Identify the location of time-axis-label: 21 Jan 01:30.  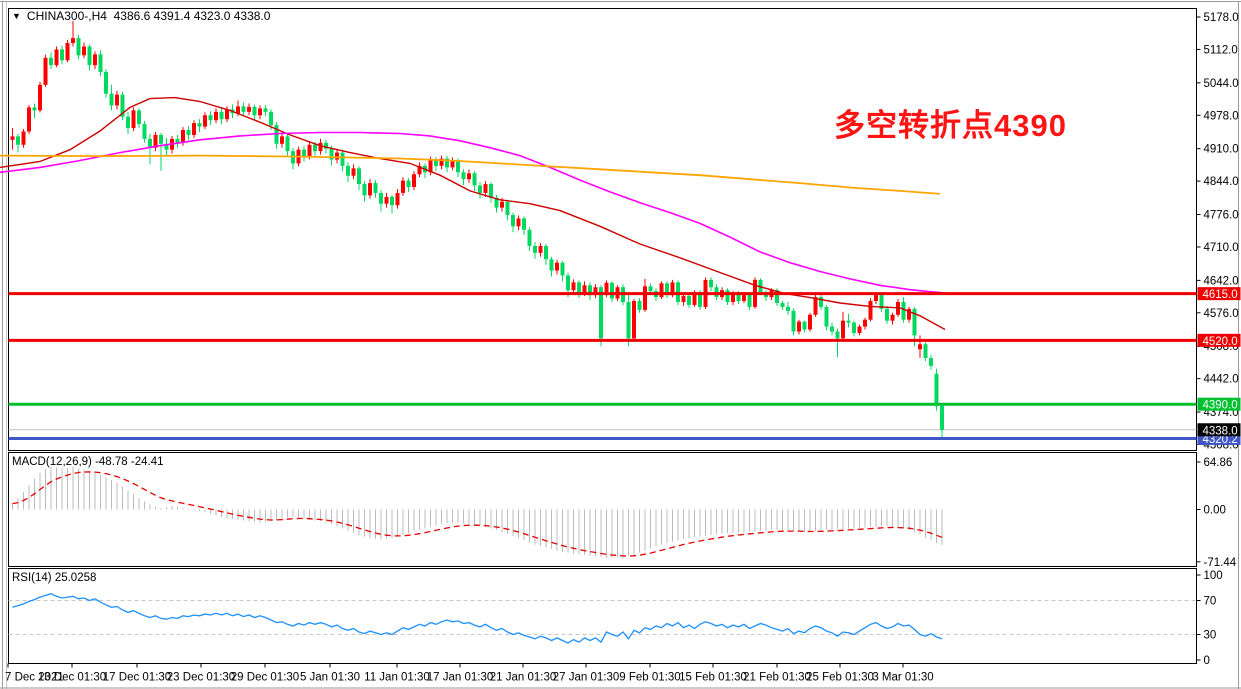
(523, 678).